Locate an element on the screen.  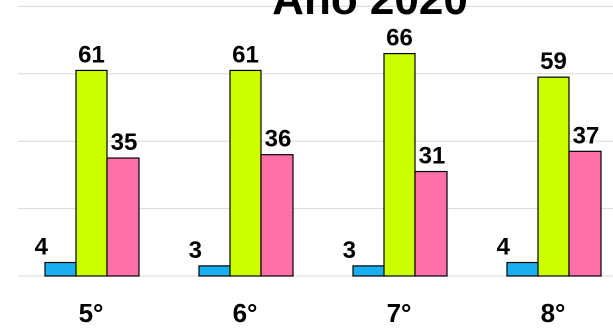
data-label-s2-3: 59 is located at coordinates (553, 61).